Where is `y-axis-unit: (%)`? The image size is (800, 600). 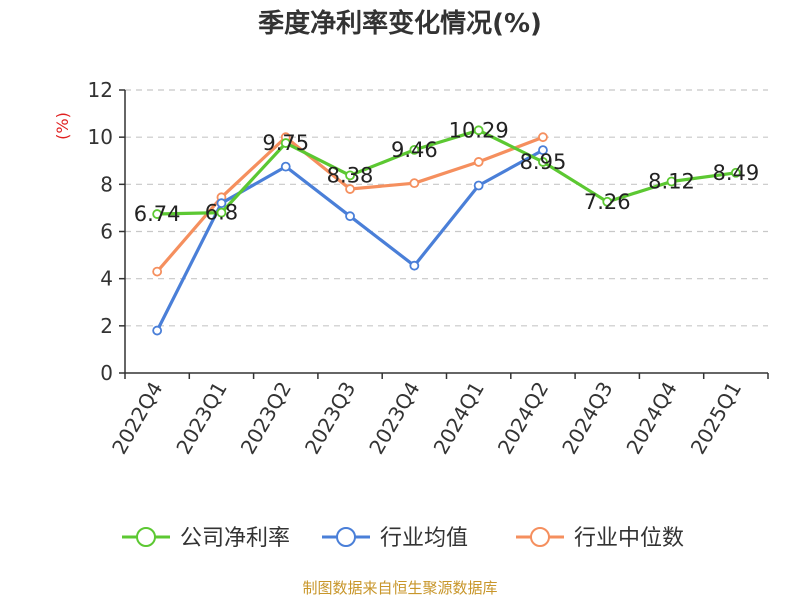 y-axis-unit: (%) is located at coordinates (62, 126).